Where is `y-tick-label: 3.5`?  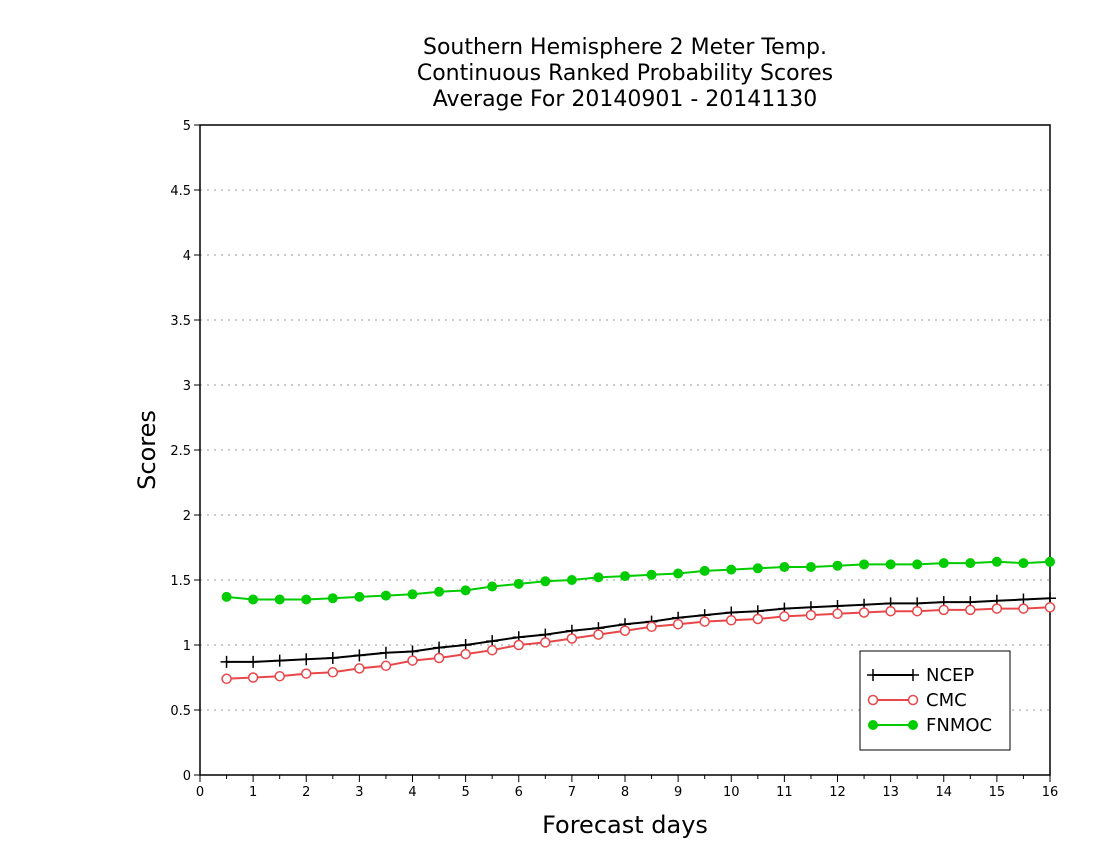
y-tick-label: 3.5 is located at coordinates (180, 321).